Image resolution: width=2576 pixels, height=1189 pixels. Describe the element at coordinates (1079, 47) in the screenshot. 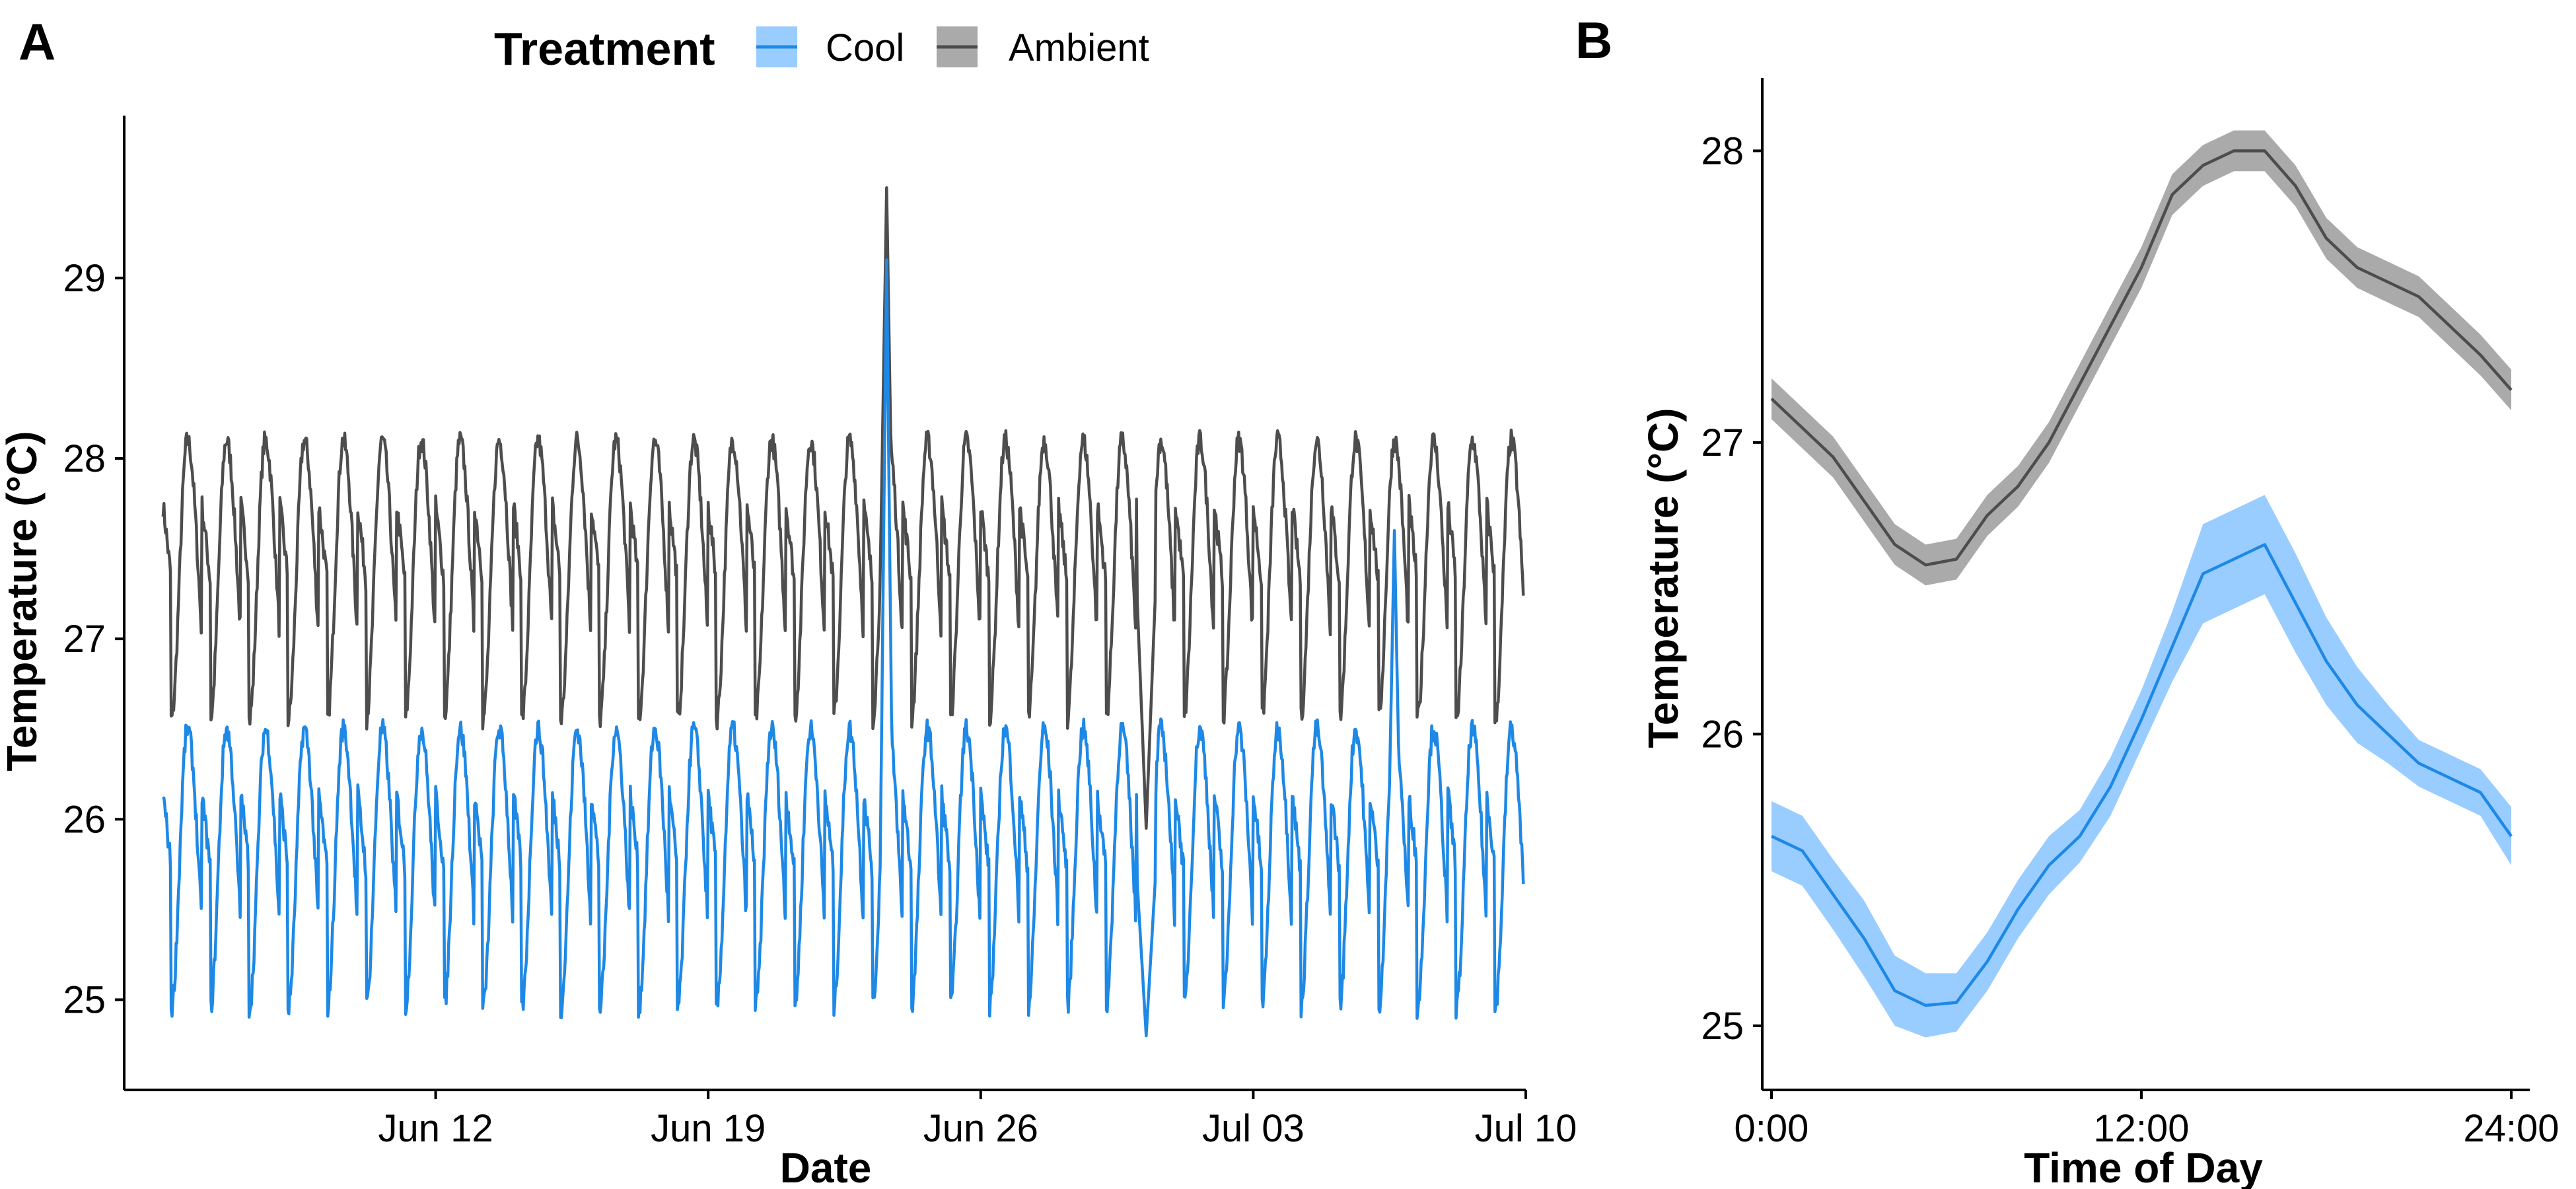

I see `legend-label-ambient: Ambient` at that location.